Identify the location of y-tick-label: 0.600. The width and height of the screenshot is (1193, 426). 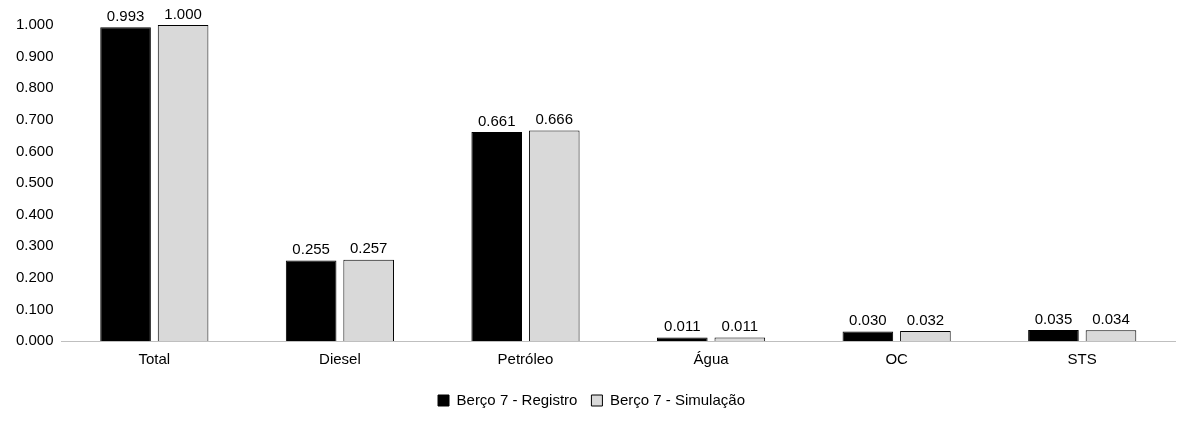
(34, 150).